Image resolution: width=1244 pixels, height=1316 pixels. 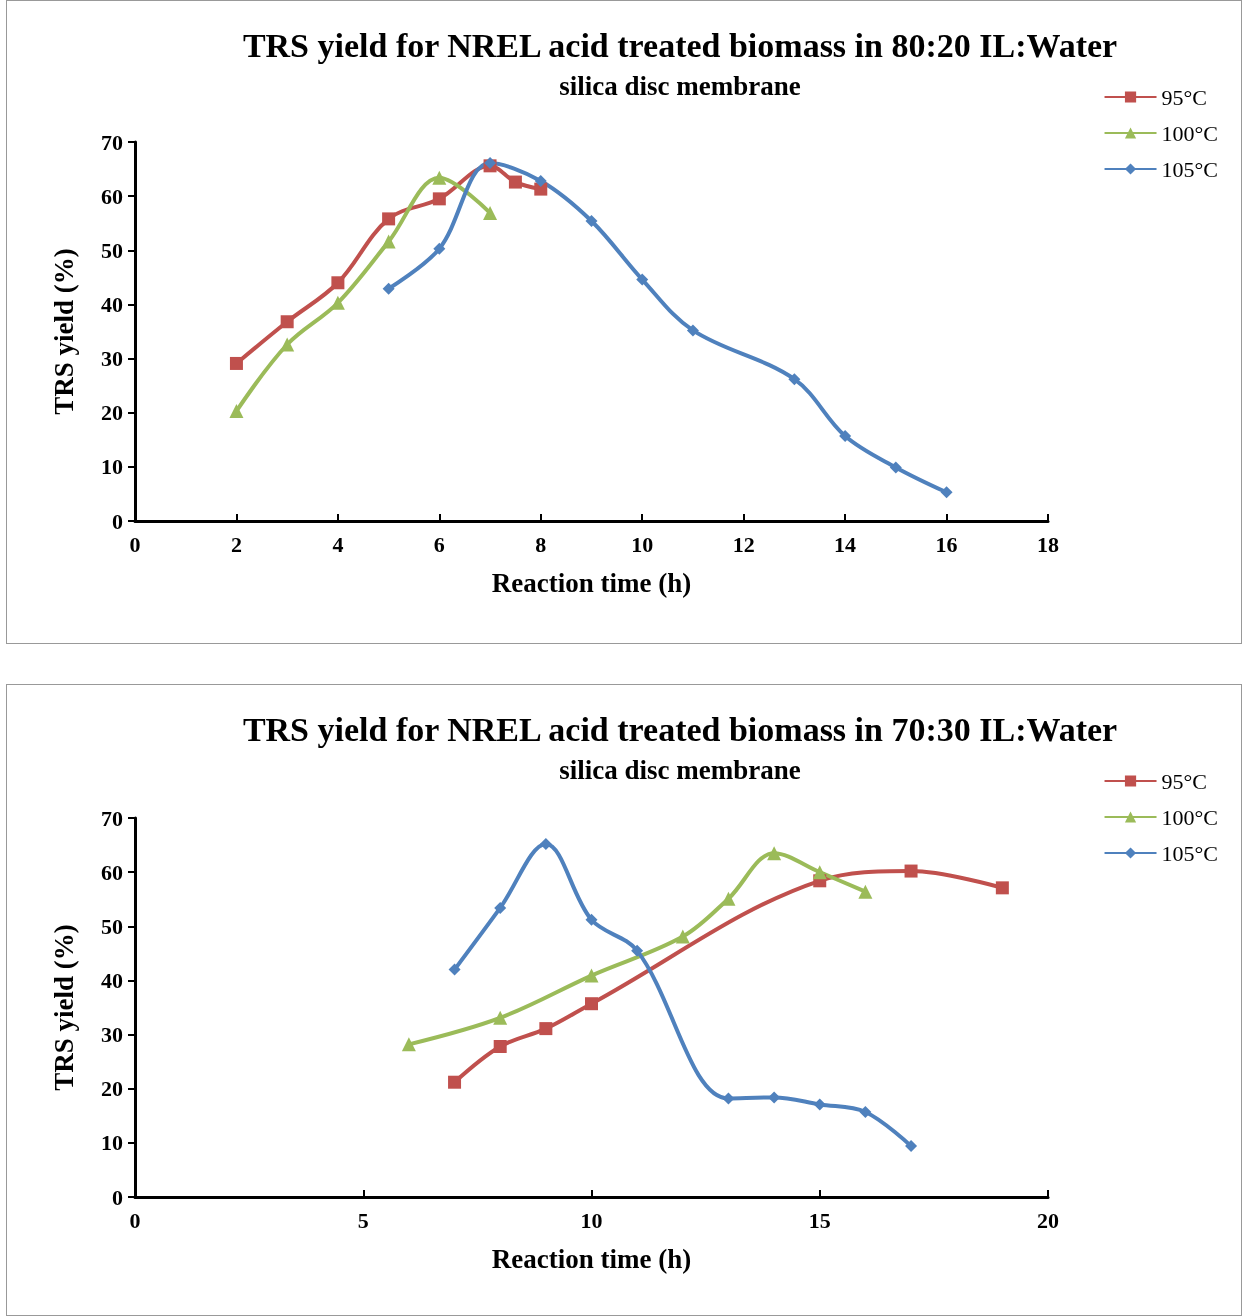 I want to click on x-tick-label: 18, so click(x=1048, y=544).